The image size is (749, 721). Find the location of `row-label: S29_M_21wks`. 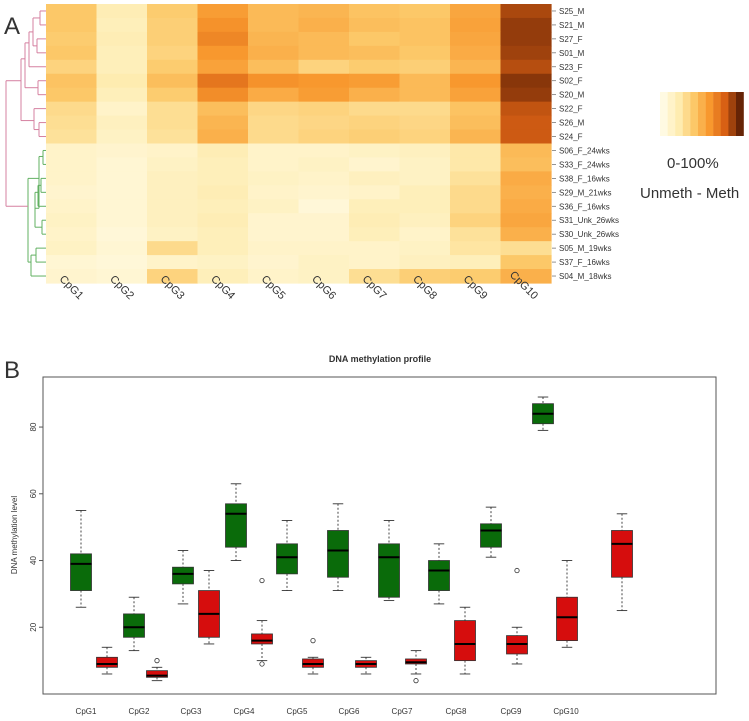

row-label: S29_M_21wks is located at coordinates (585, 192).